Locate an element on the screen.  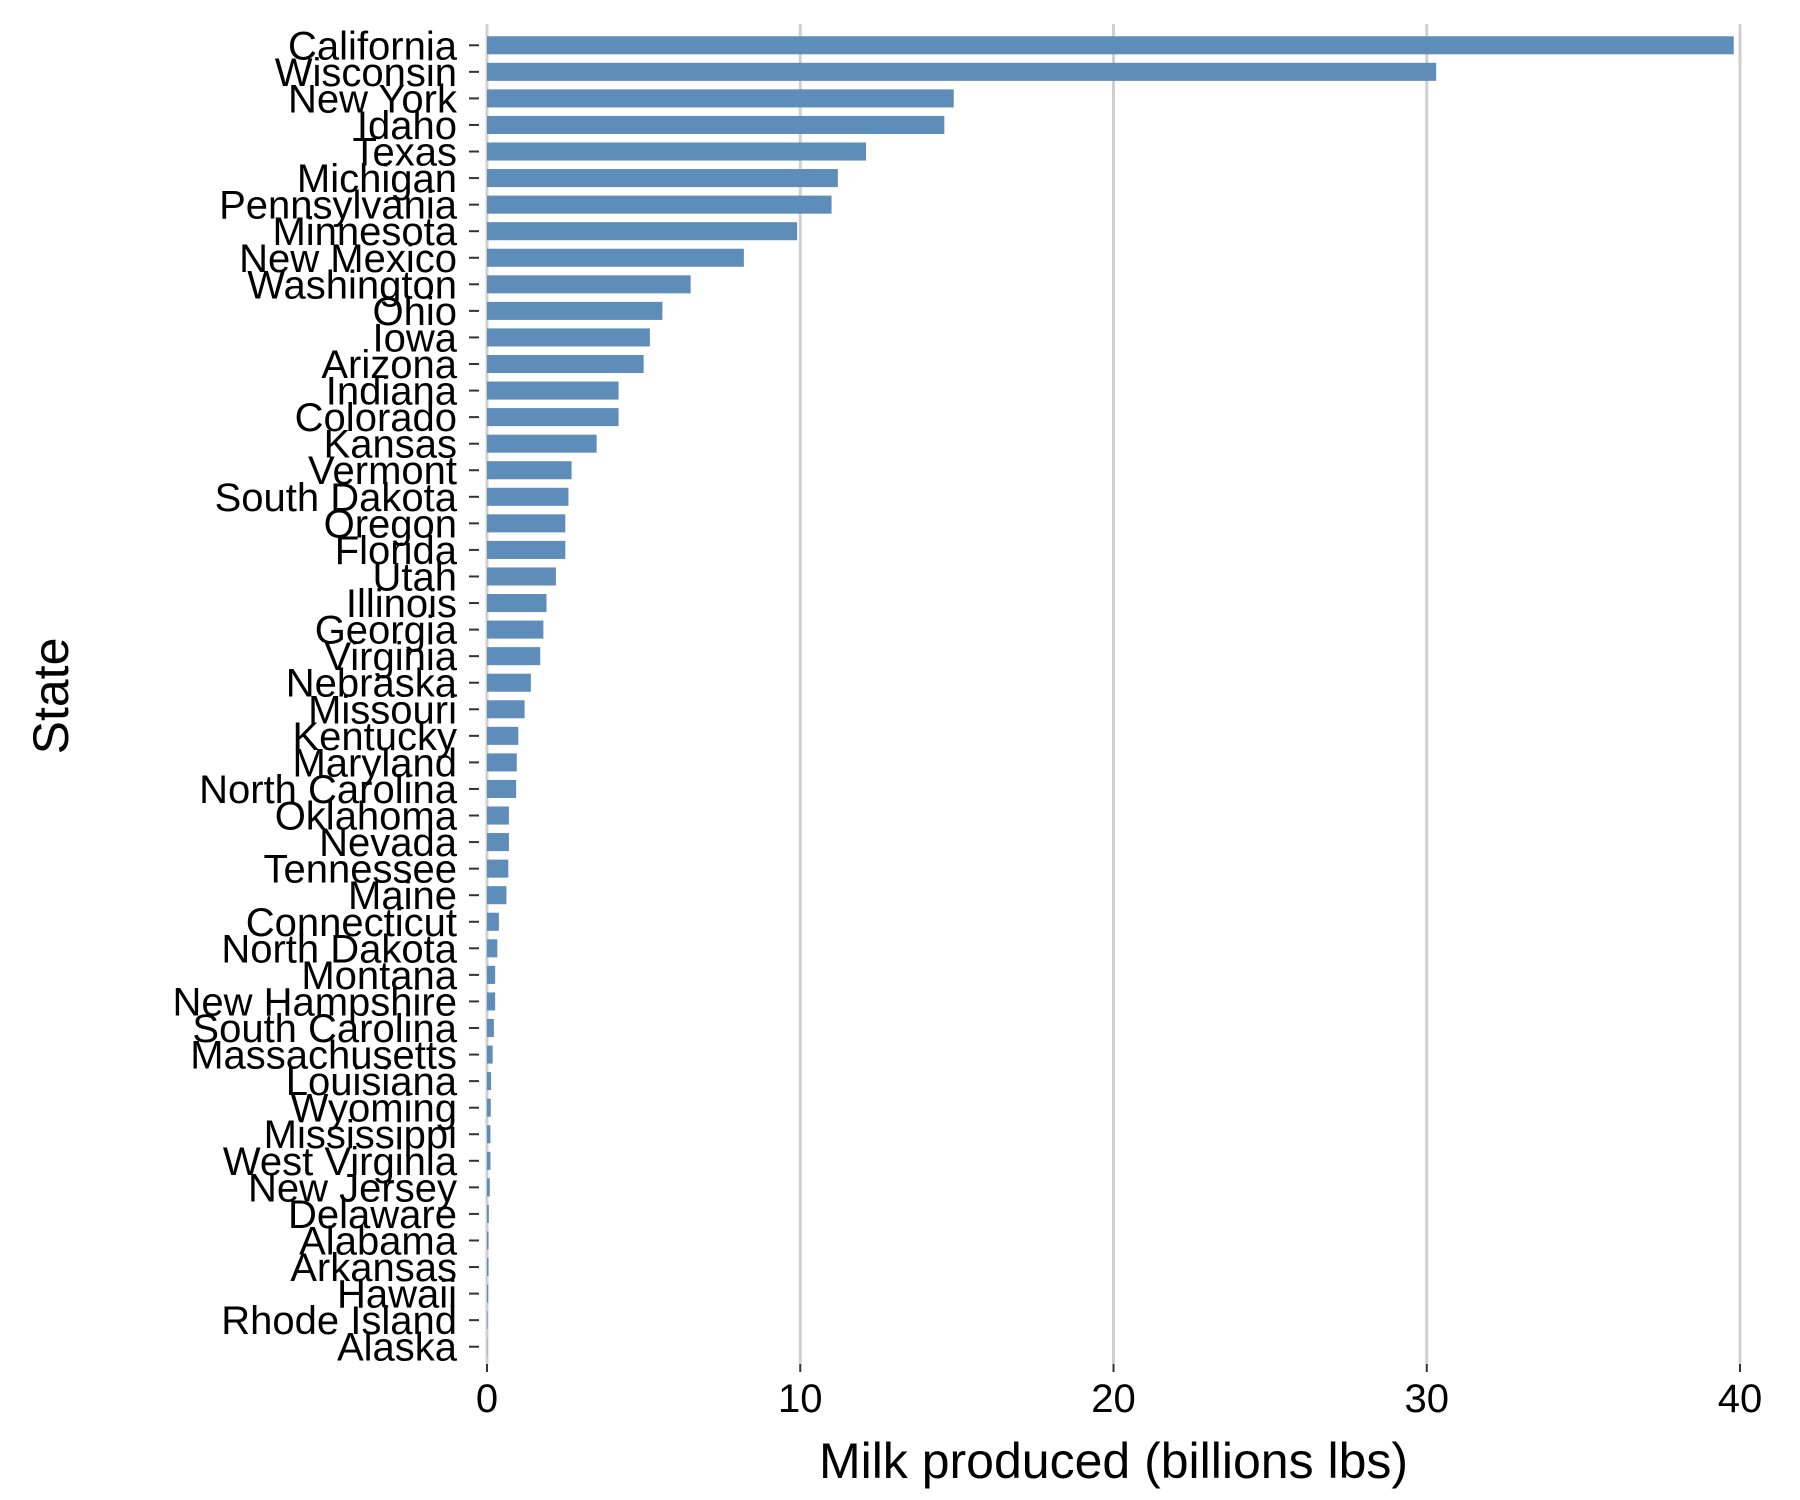
category-label: Illinois is located at coordinates (401, 604).